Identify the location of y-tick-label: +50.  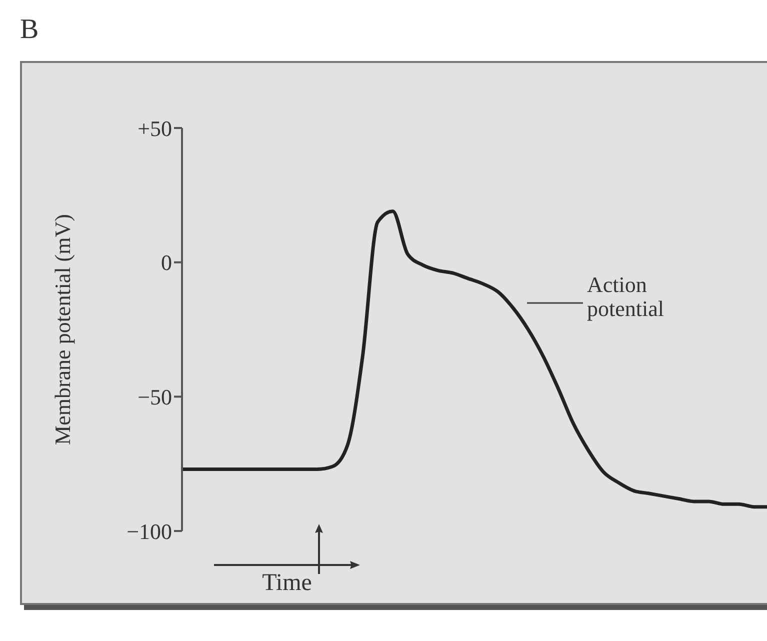
(155, 128).